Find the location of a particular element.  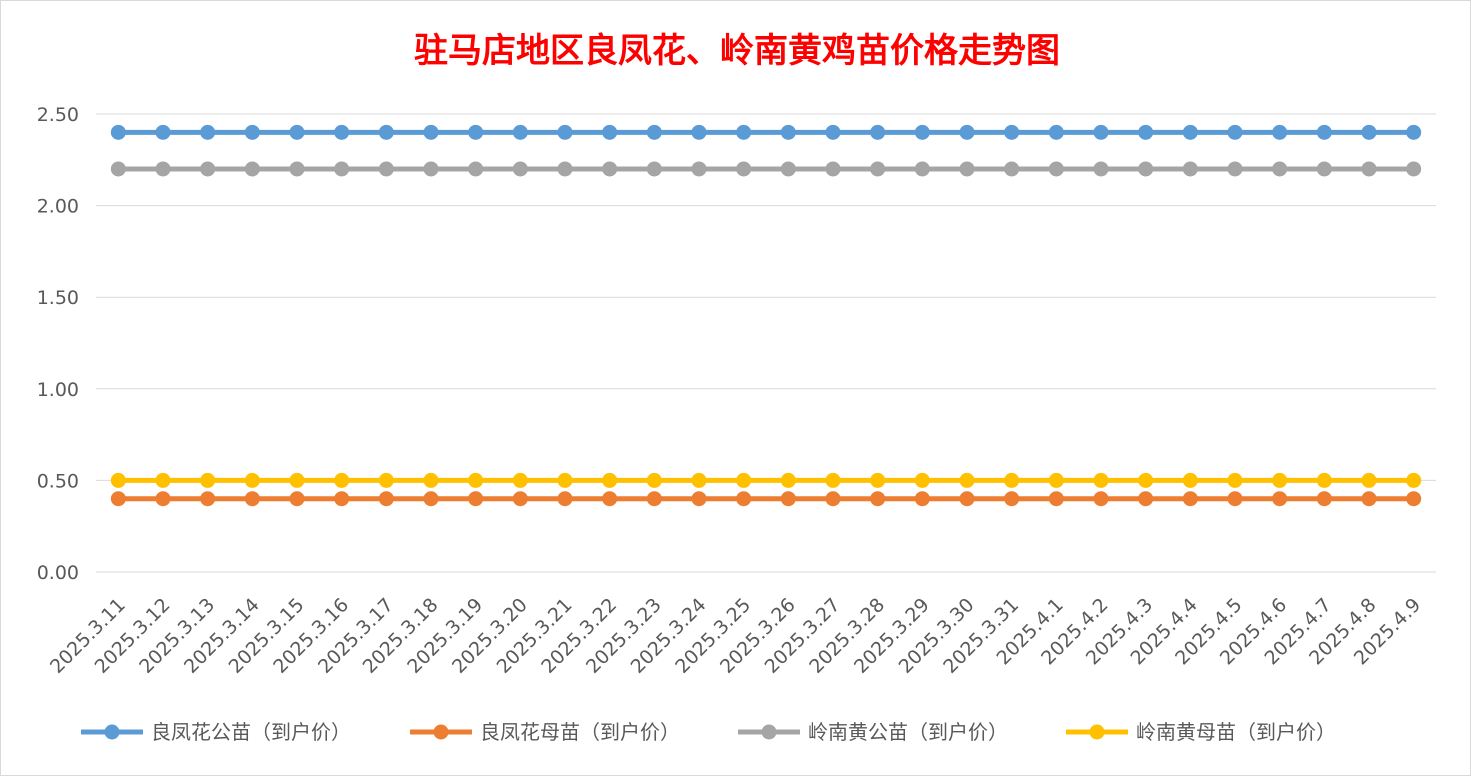

legend-item: 良凤花公苗（到户价） is located at coordinates (216, 732).